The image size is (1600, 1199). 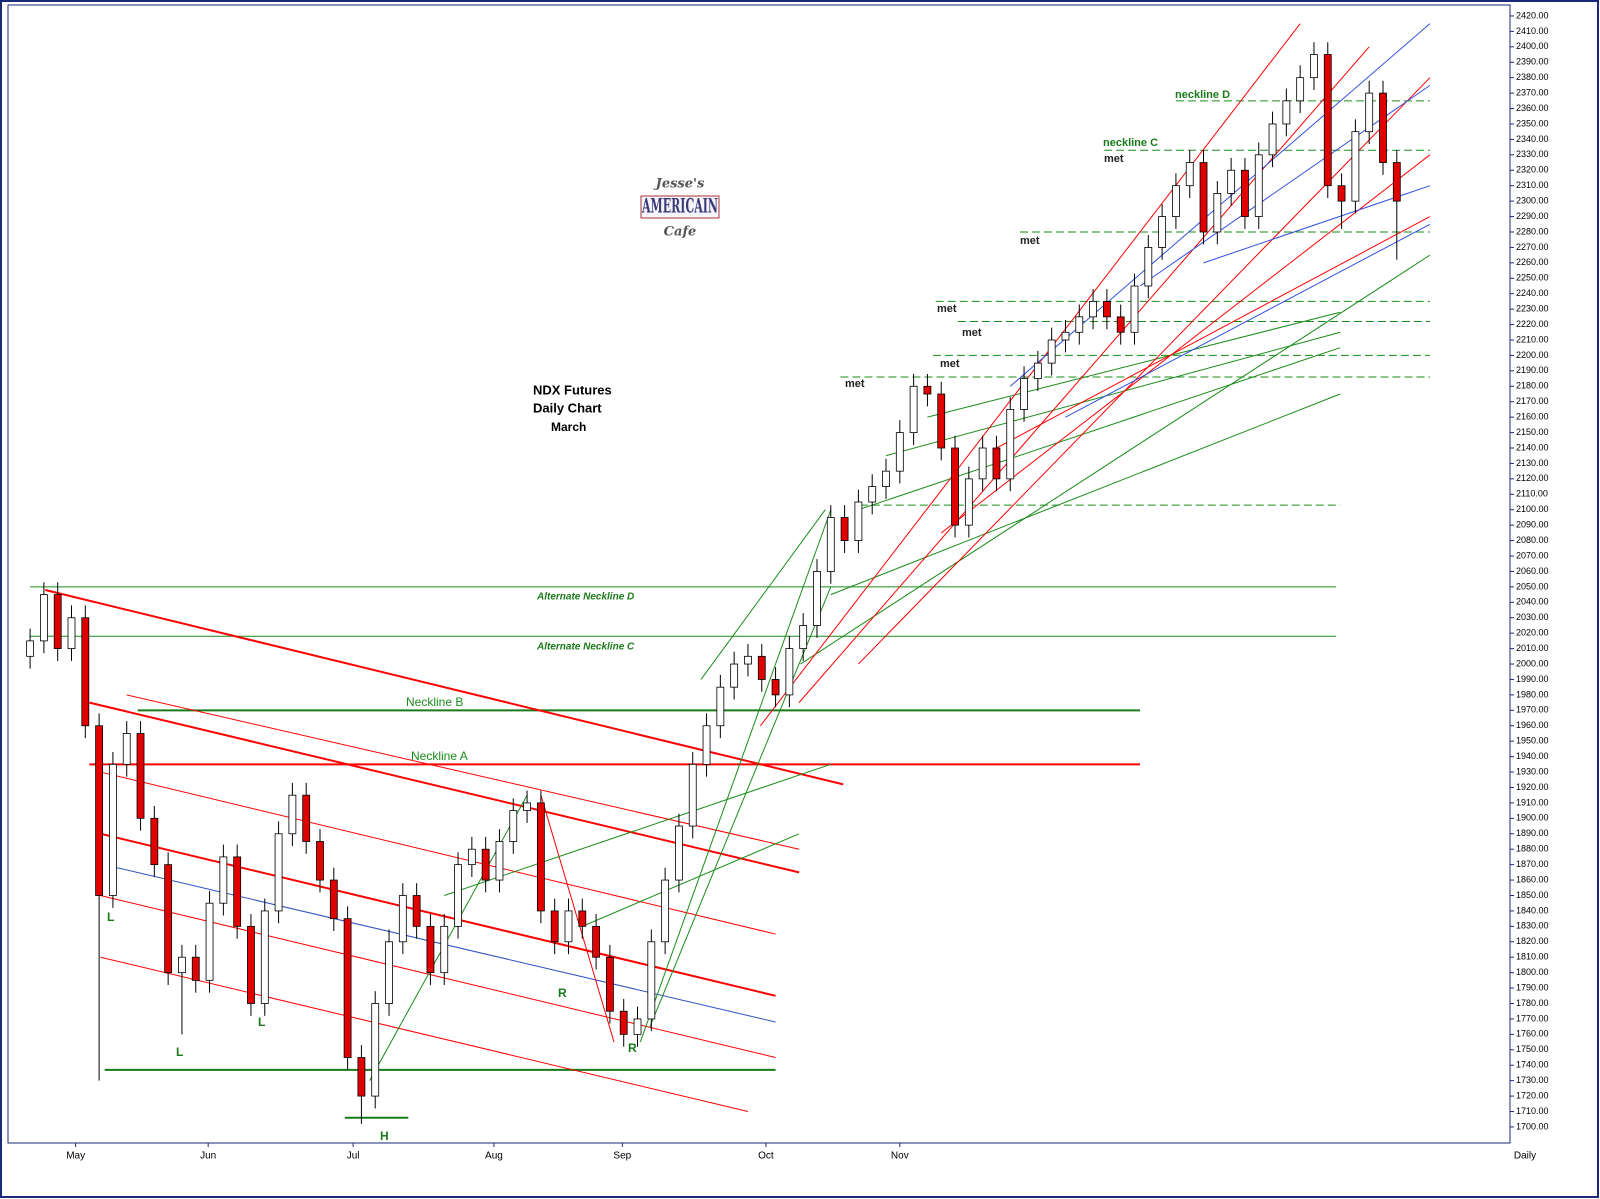 What do you see at coordinates (1532, 509) in the screenshot?
I see `y-tick-label: 2100.00` at bounding box center [1532, 509].